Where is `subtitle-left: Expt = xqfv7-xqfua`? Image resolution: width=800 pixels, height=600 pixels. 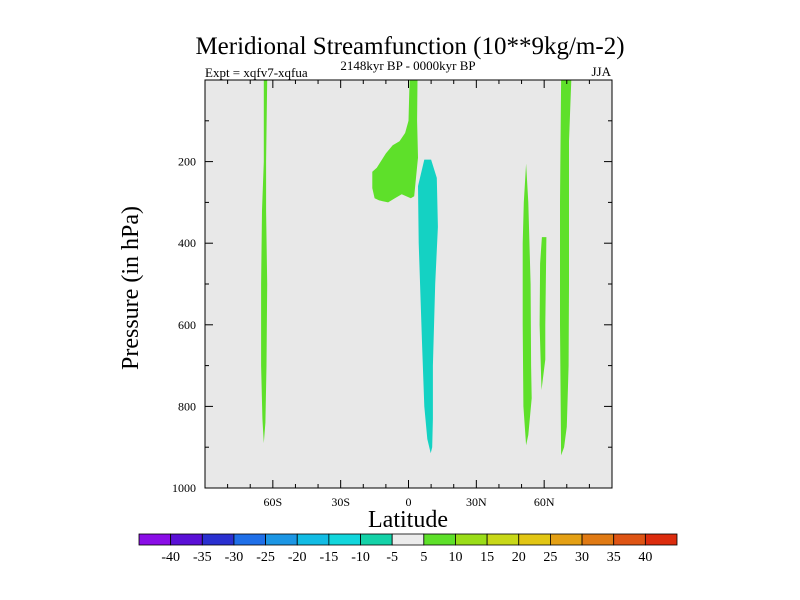 subtitle-left: Expt = xqfv7-xqfua is located at coordinates (256, 72).